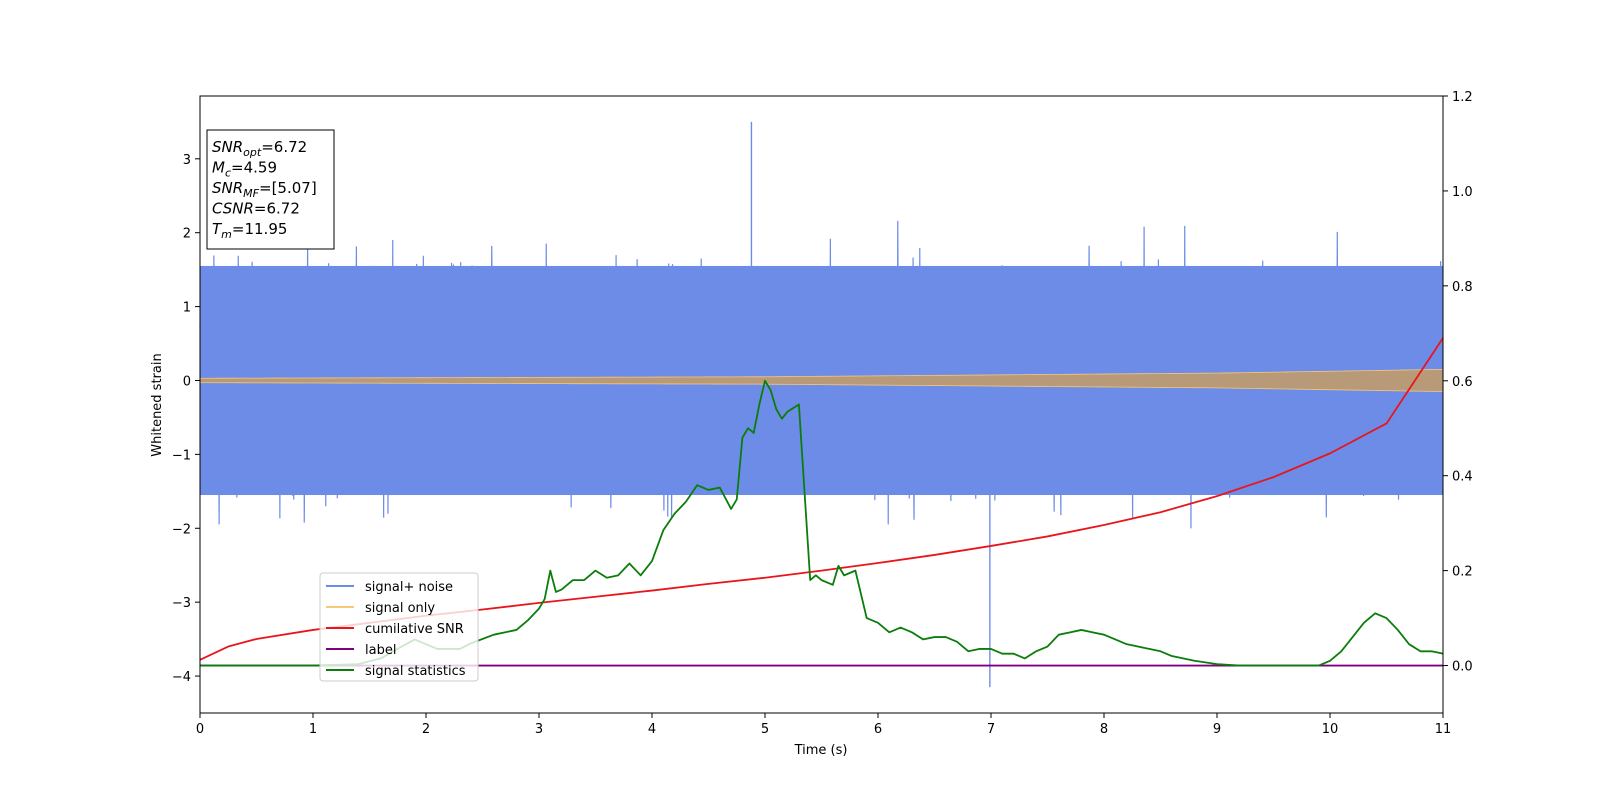 Image resolution: width=1600 pixels, height=800 pixels. Describe the element at coordinates (244, 169) in the screenshot. I see `annotation-line: Mc=4.59` at that location.